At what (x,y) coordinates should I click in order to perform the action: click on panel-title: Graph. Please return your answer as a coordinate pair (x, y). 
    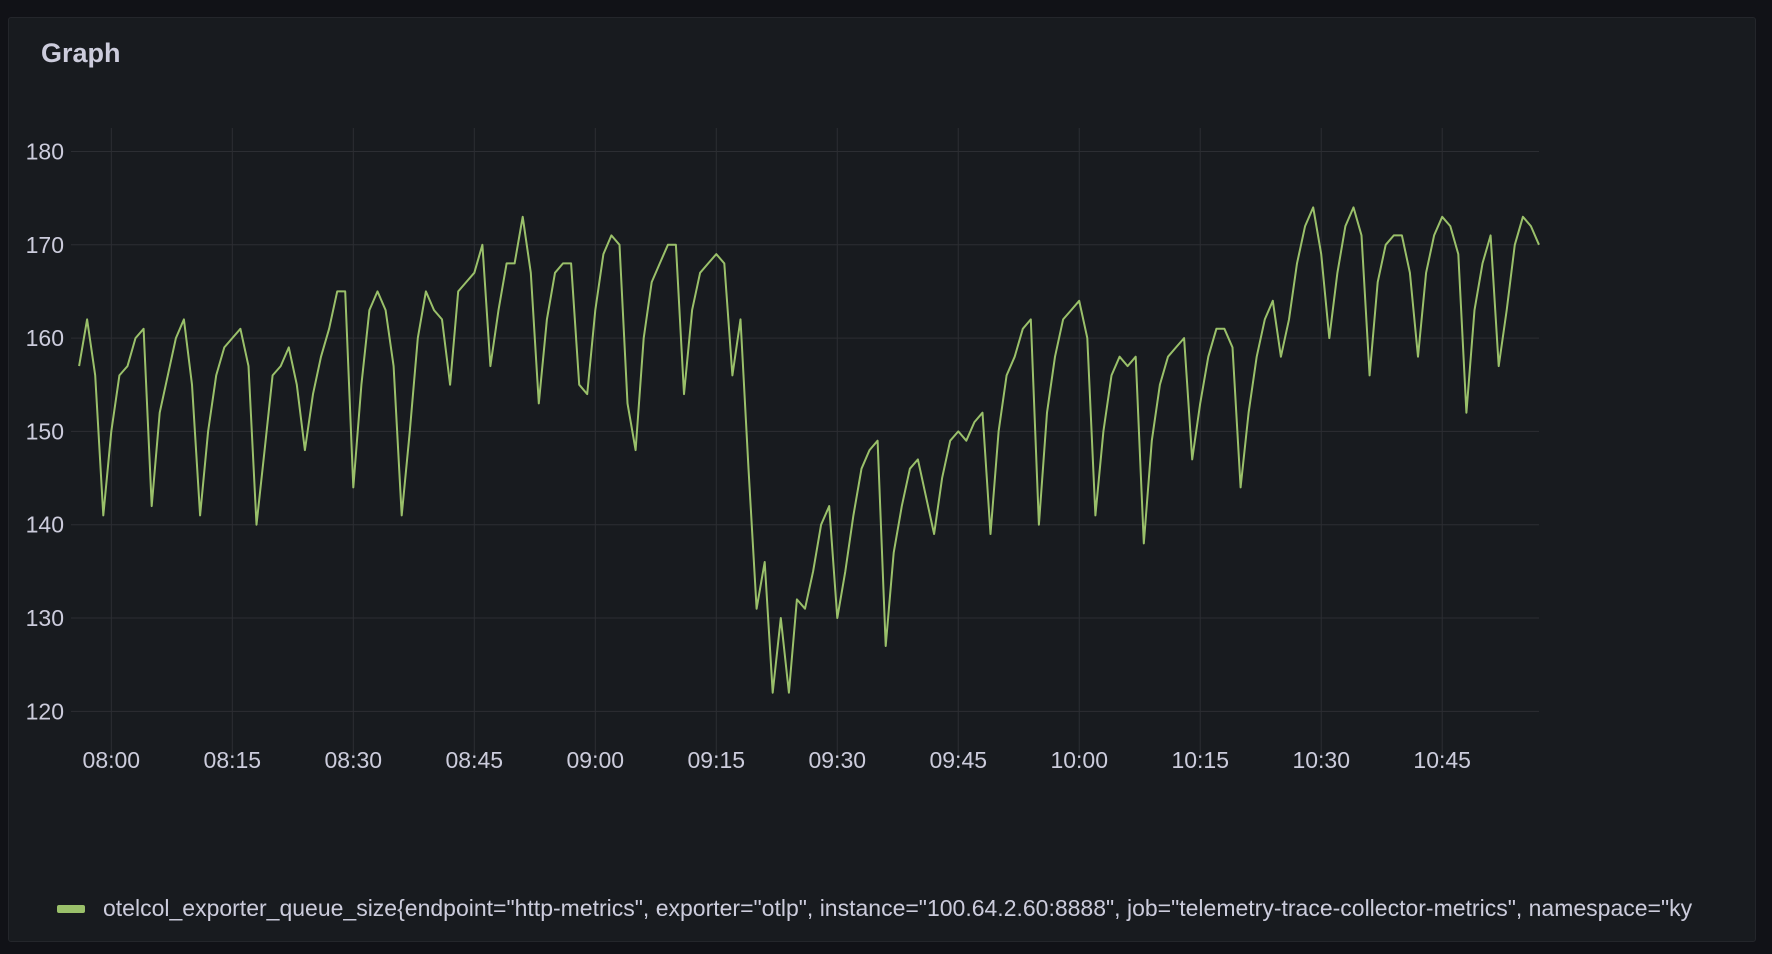
    Looking at the image, I should click on (81, 53).